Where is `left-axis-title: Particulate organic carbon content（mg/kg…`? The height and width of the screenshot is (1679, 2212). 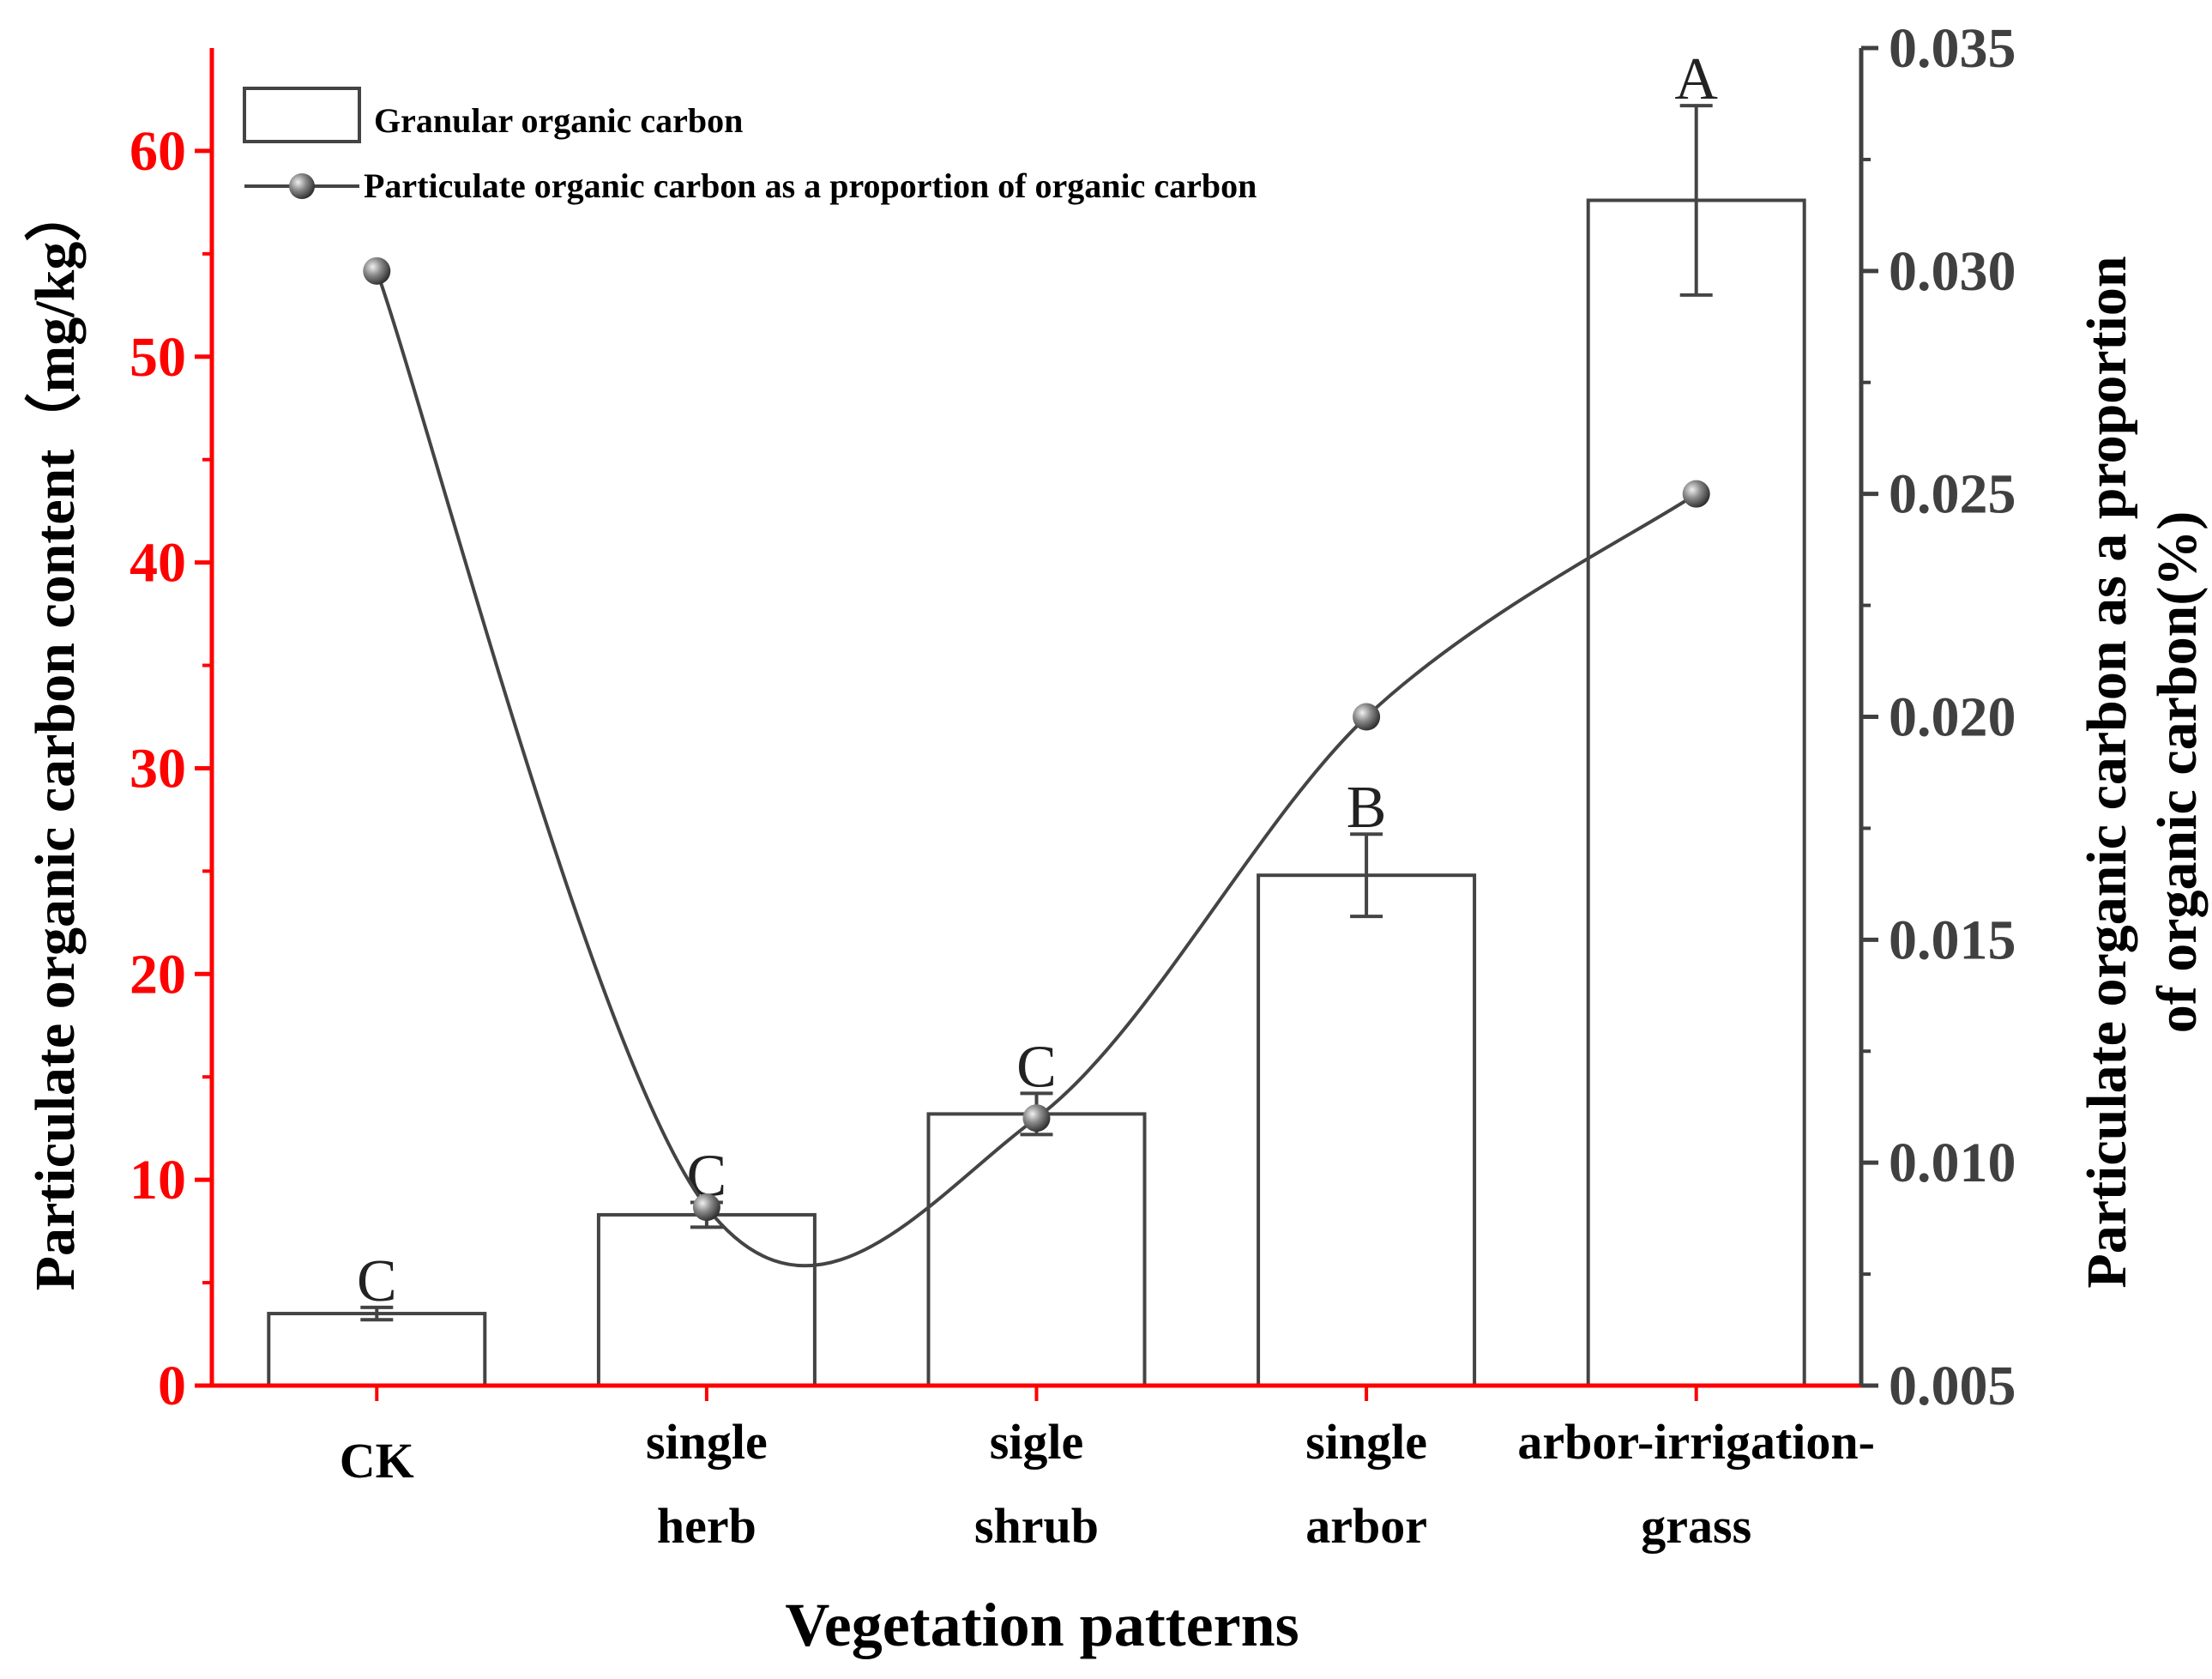
left-axis-title: Particulate organic carbon content（mg/kg… is located at coordinates (55, 738).